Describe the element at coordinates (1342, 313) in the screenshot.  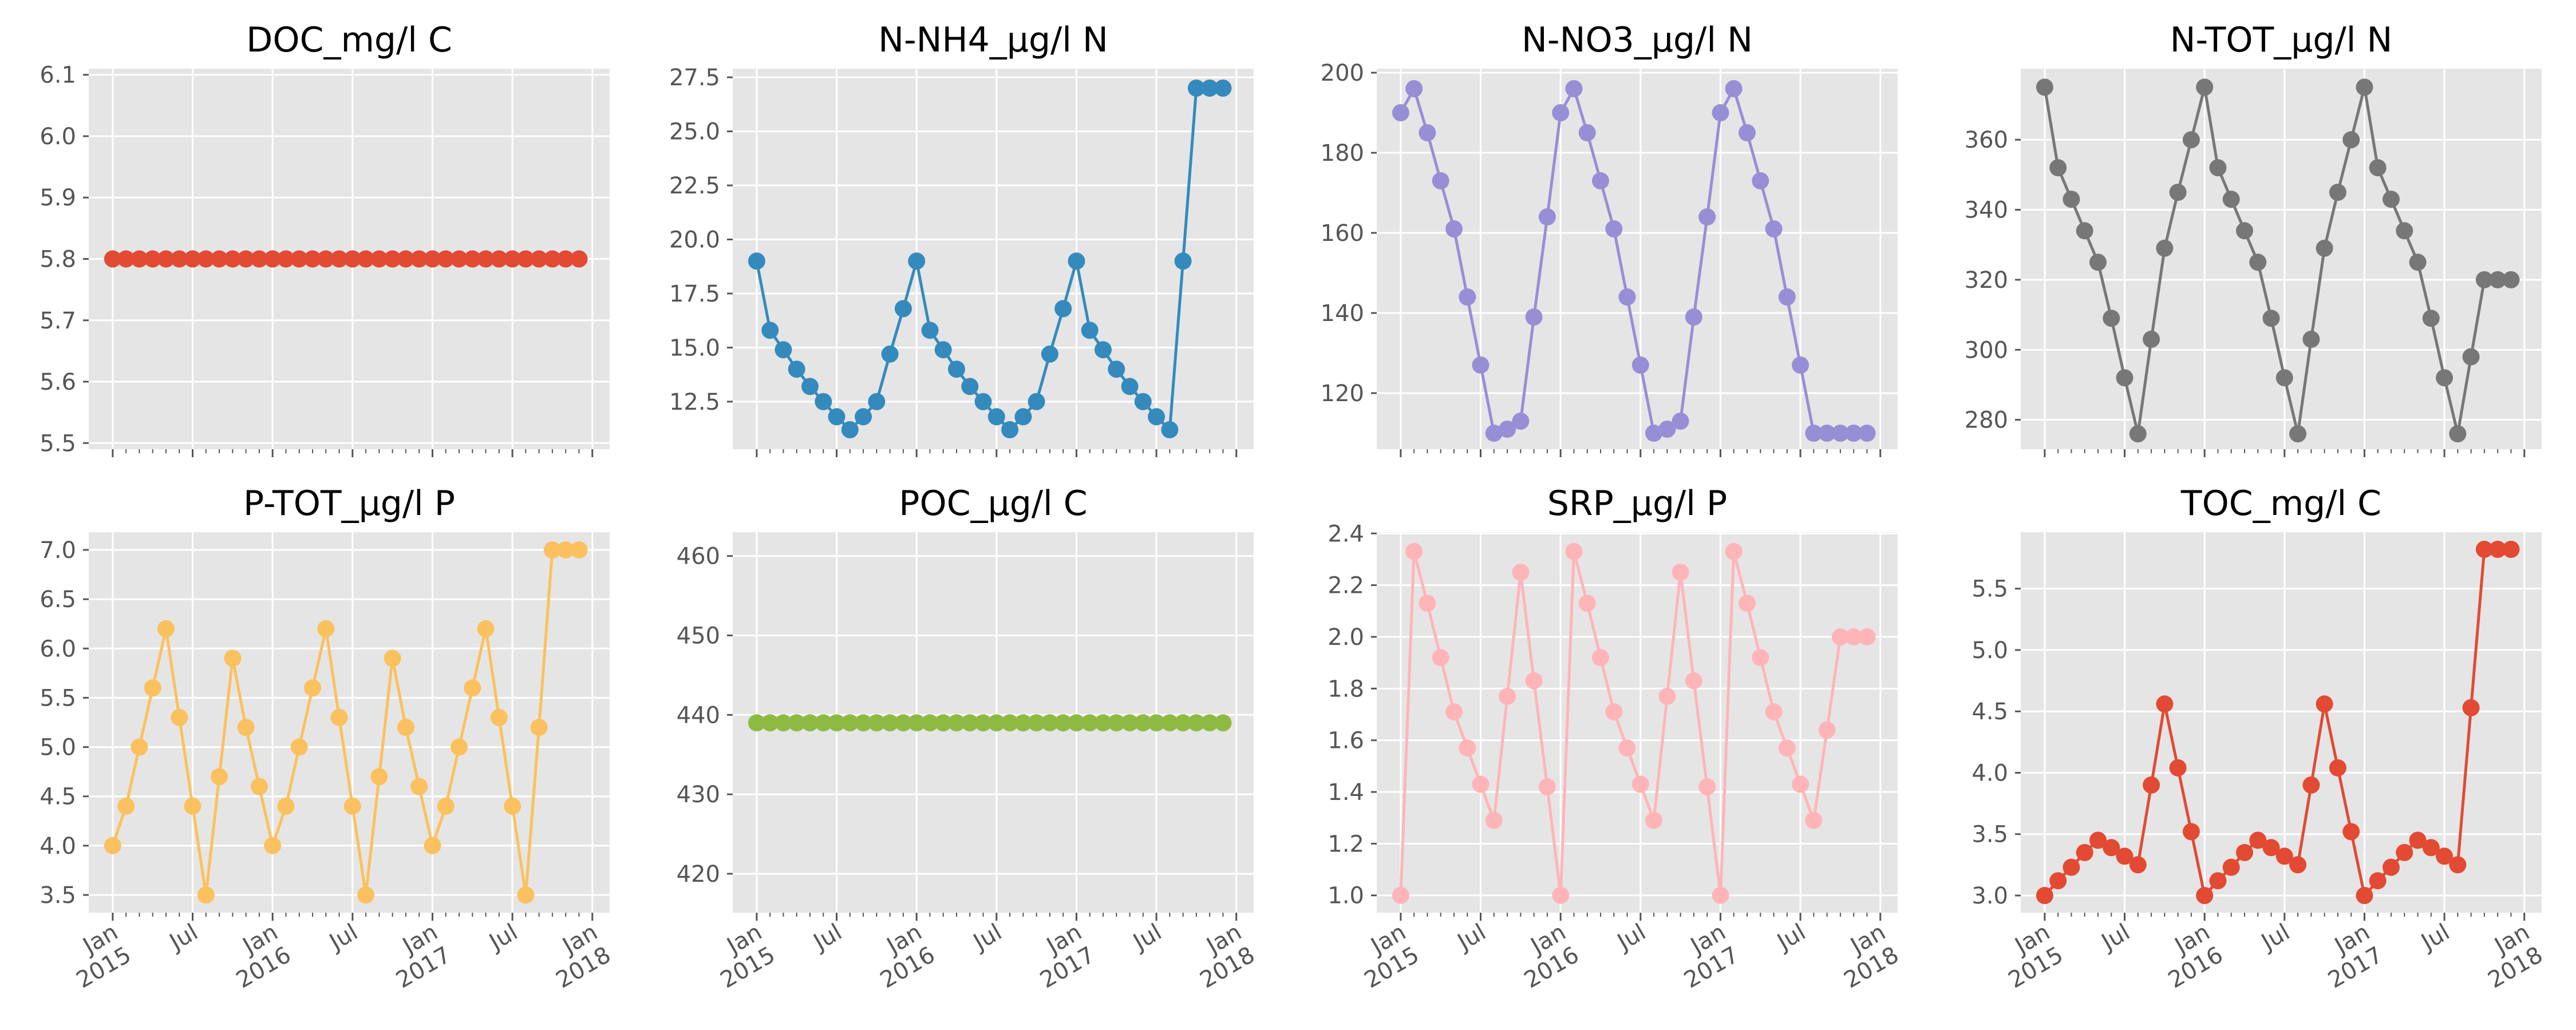
I see `y-tick-label: 140` at that location.